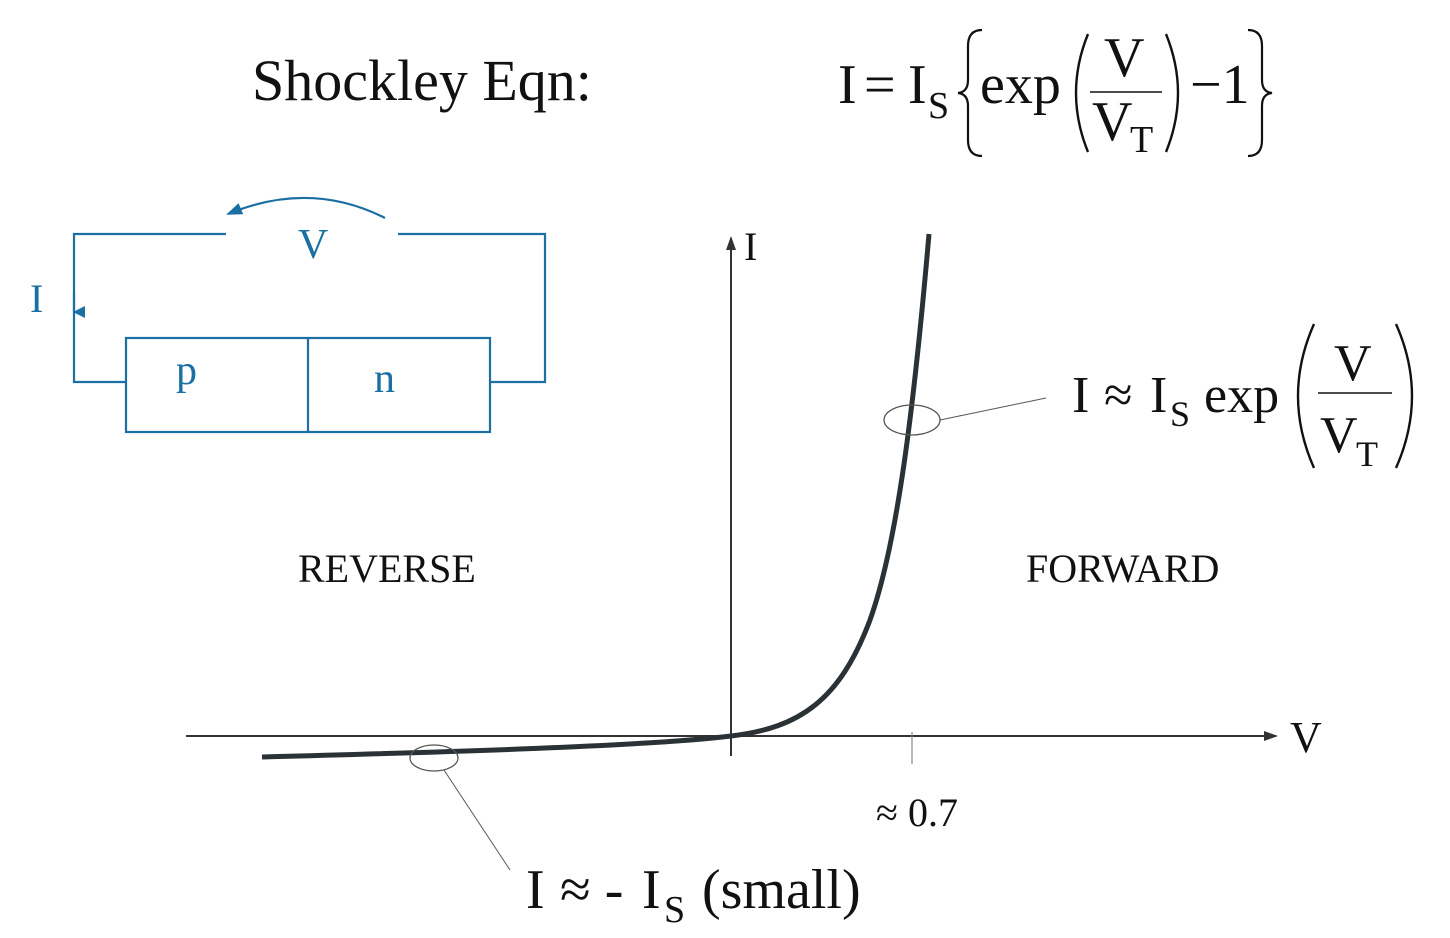 This screenshot has height=938, width=1450. Describe the element at coordinates (1367, 454) in the screenshot. I see `forward-denominator-sub: T` at that location.